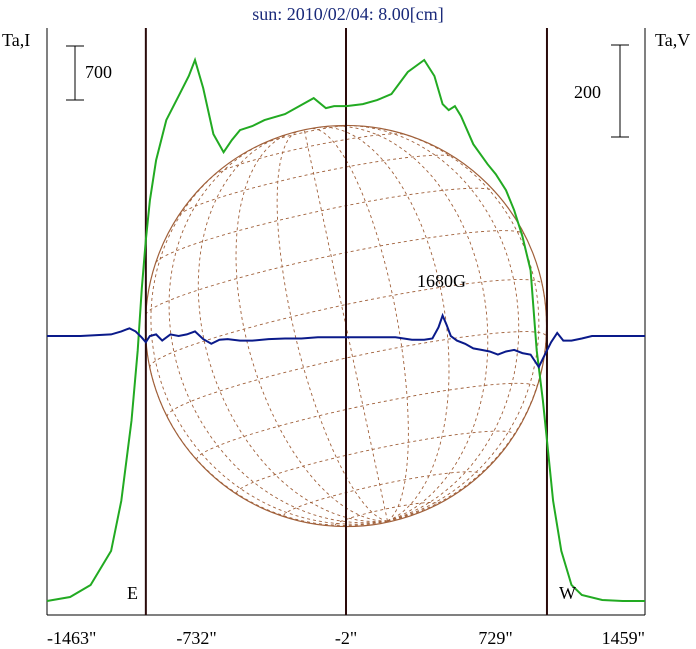  I want to click on limb-west-label: W, so click(567, 593).